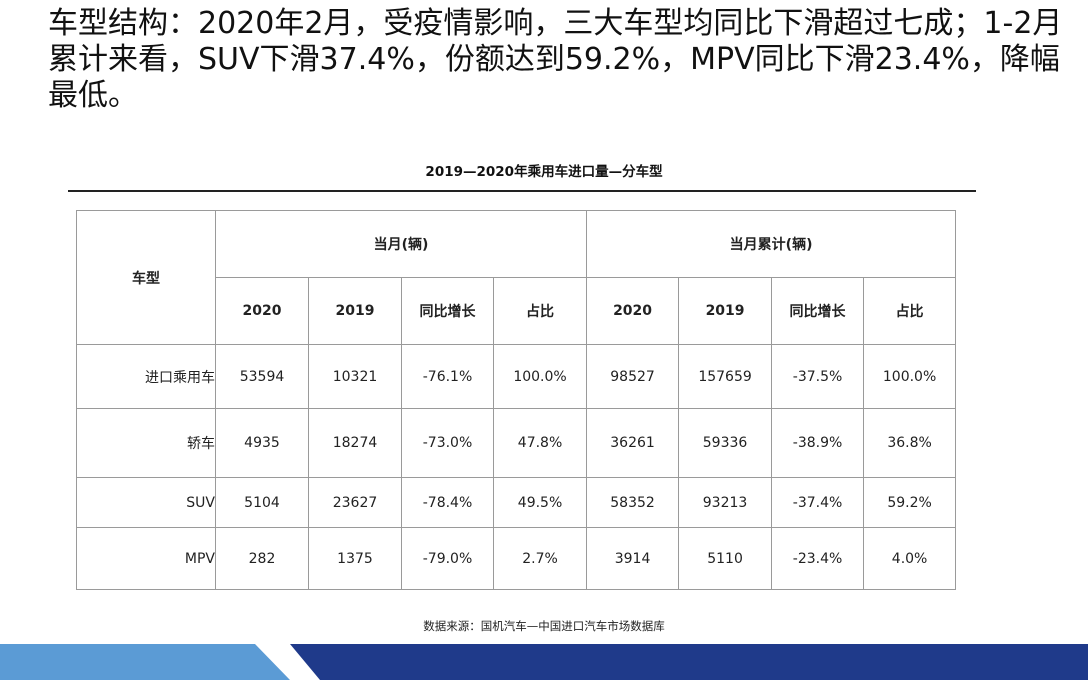  What do you see at coordinates (146, 558) in the screenshot?
I see `row-label: MPV` at bounding box center [146, 558].